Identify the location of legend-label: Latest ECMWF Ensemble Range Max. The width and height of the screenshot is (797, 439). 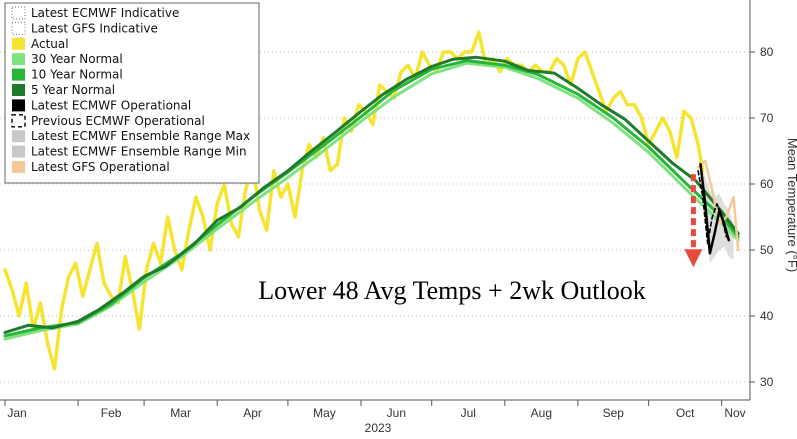
(140, 136).